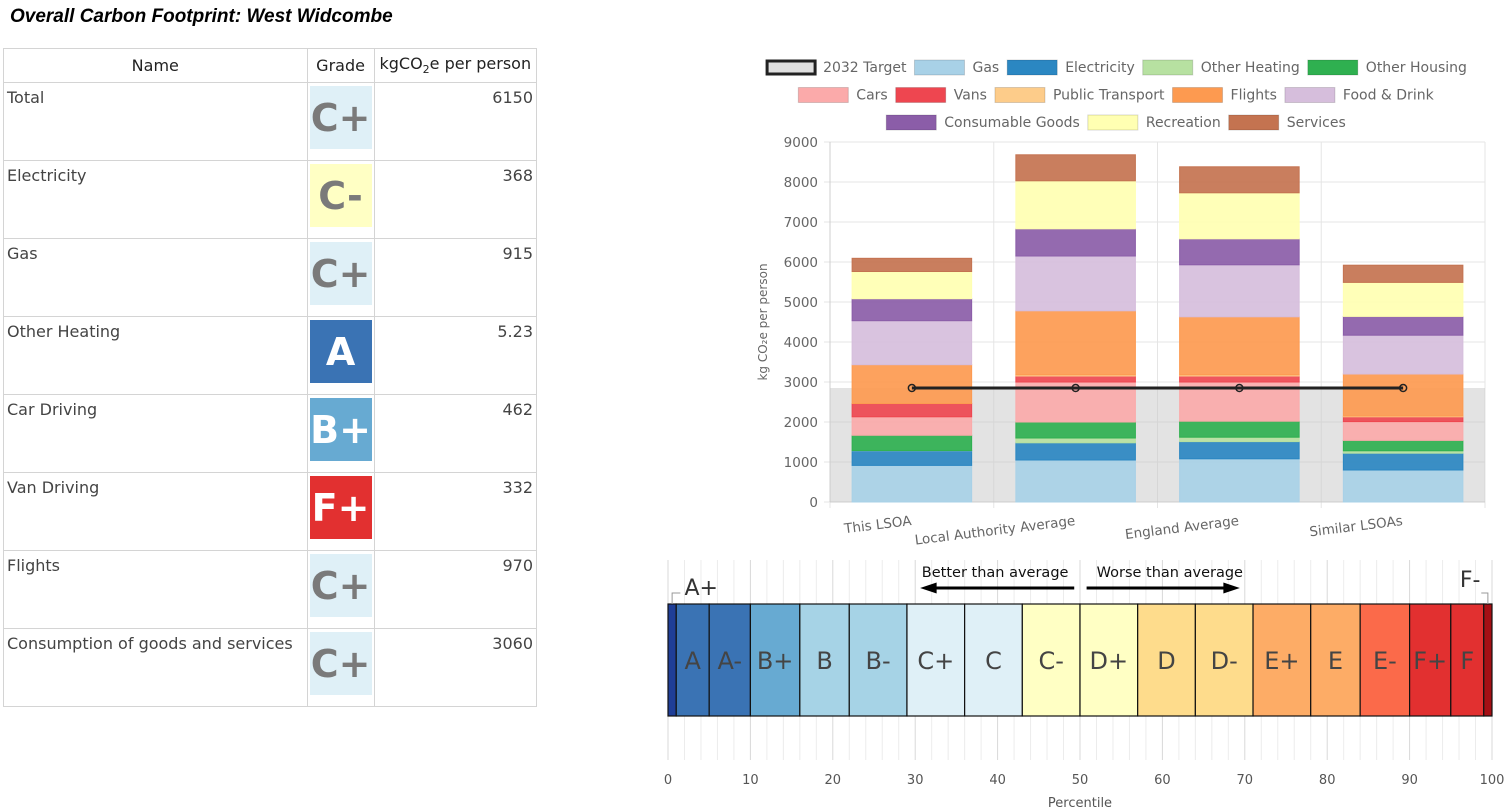 Image resolution: width=1507 pixels, height=812 pixels. I want to click on legend-item: Services, so click(1287, 122).